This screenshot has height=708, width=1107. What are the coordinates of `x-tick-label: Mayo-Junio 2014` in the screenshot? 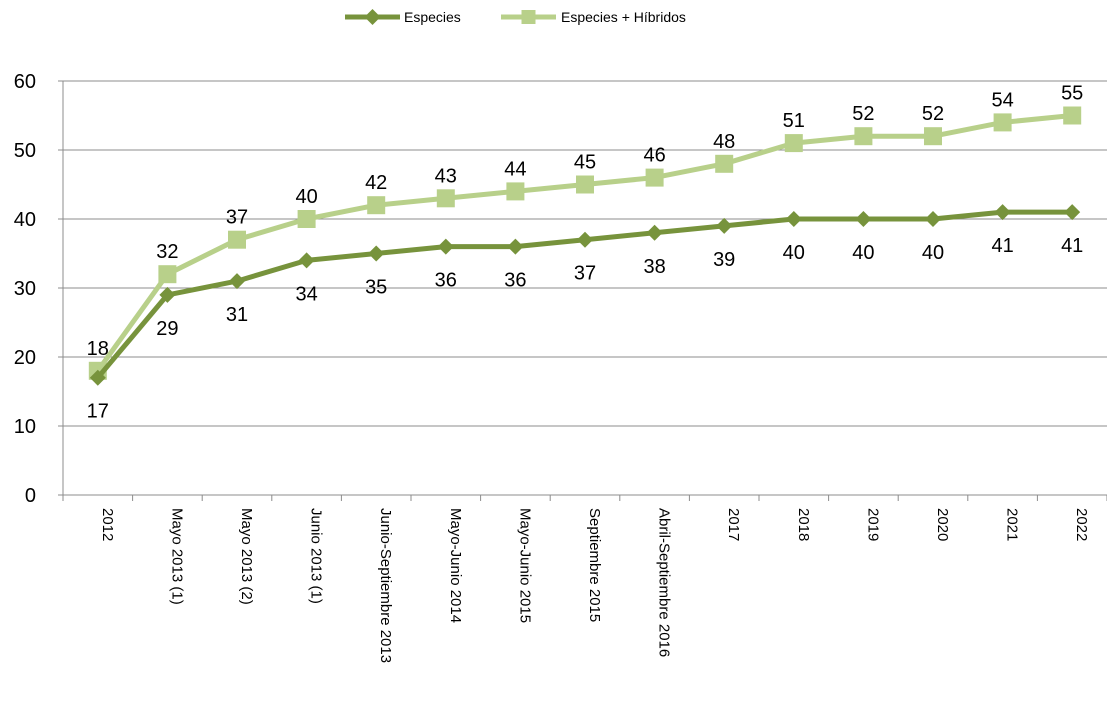 It's located at (455, 565).